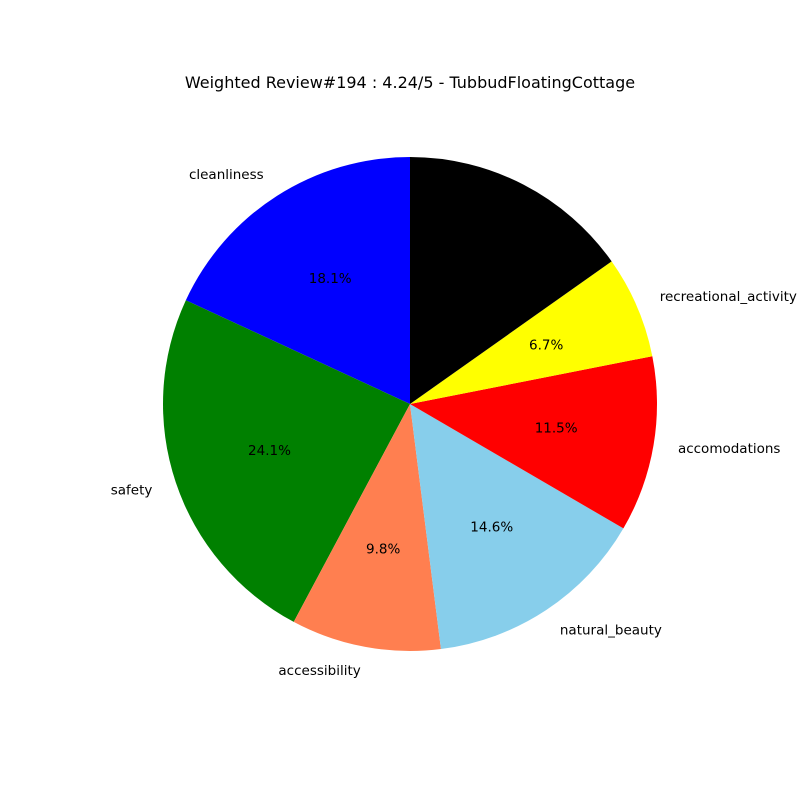 Image resolution: width=800 pixels, height=800 pixels. What do you see at coordinates (286, 461) in the screenshot?
I see `pie-slice-safety` at bounding box center [286, 461].